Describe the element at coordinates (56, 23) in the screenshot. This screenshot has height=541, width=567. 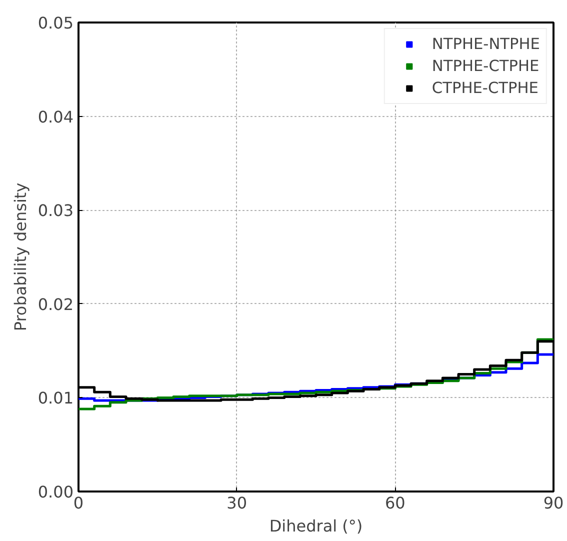
I see `y-tick-label: 0.05` at that location.